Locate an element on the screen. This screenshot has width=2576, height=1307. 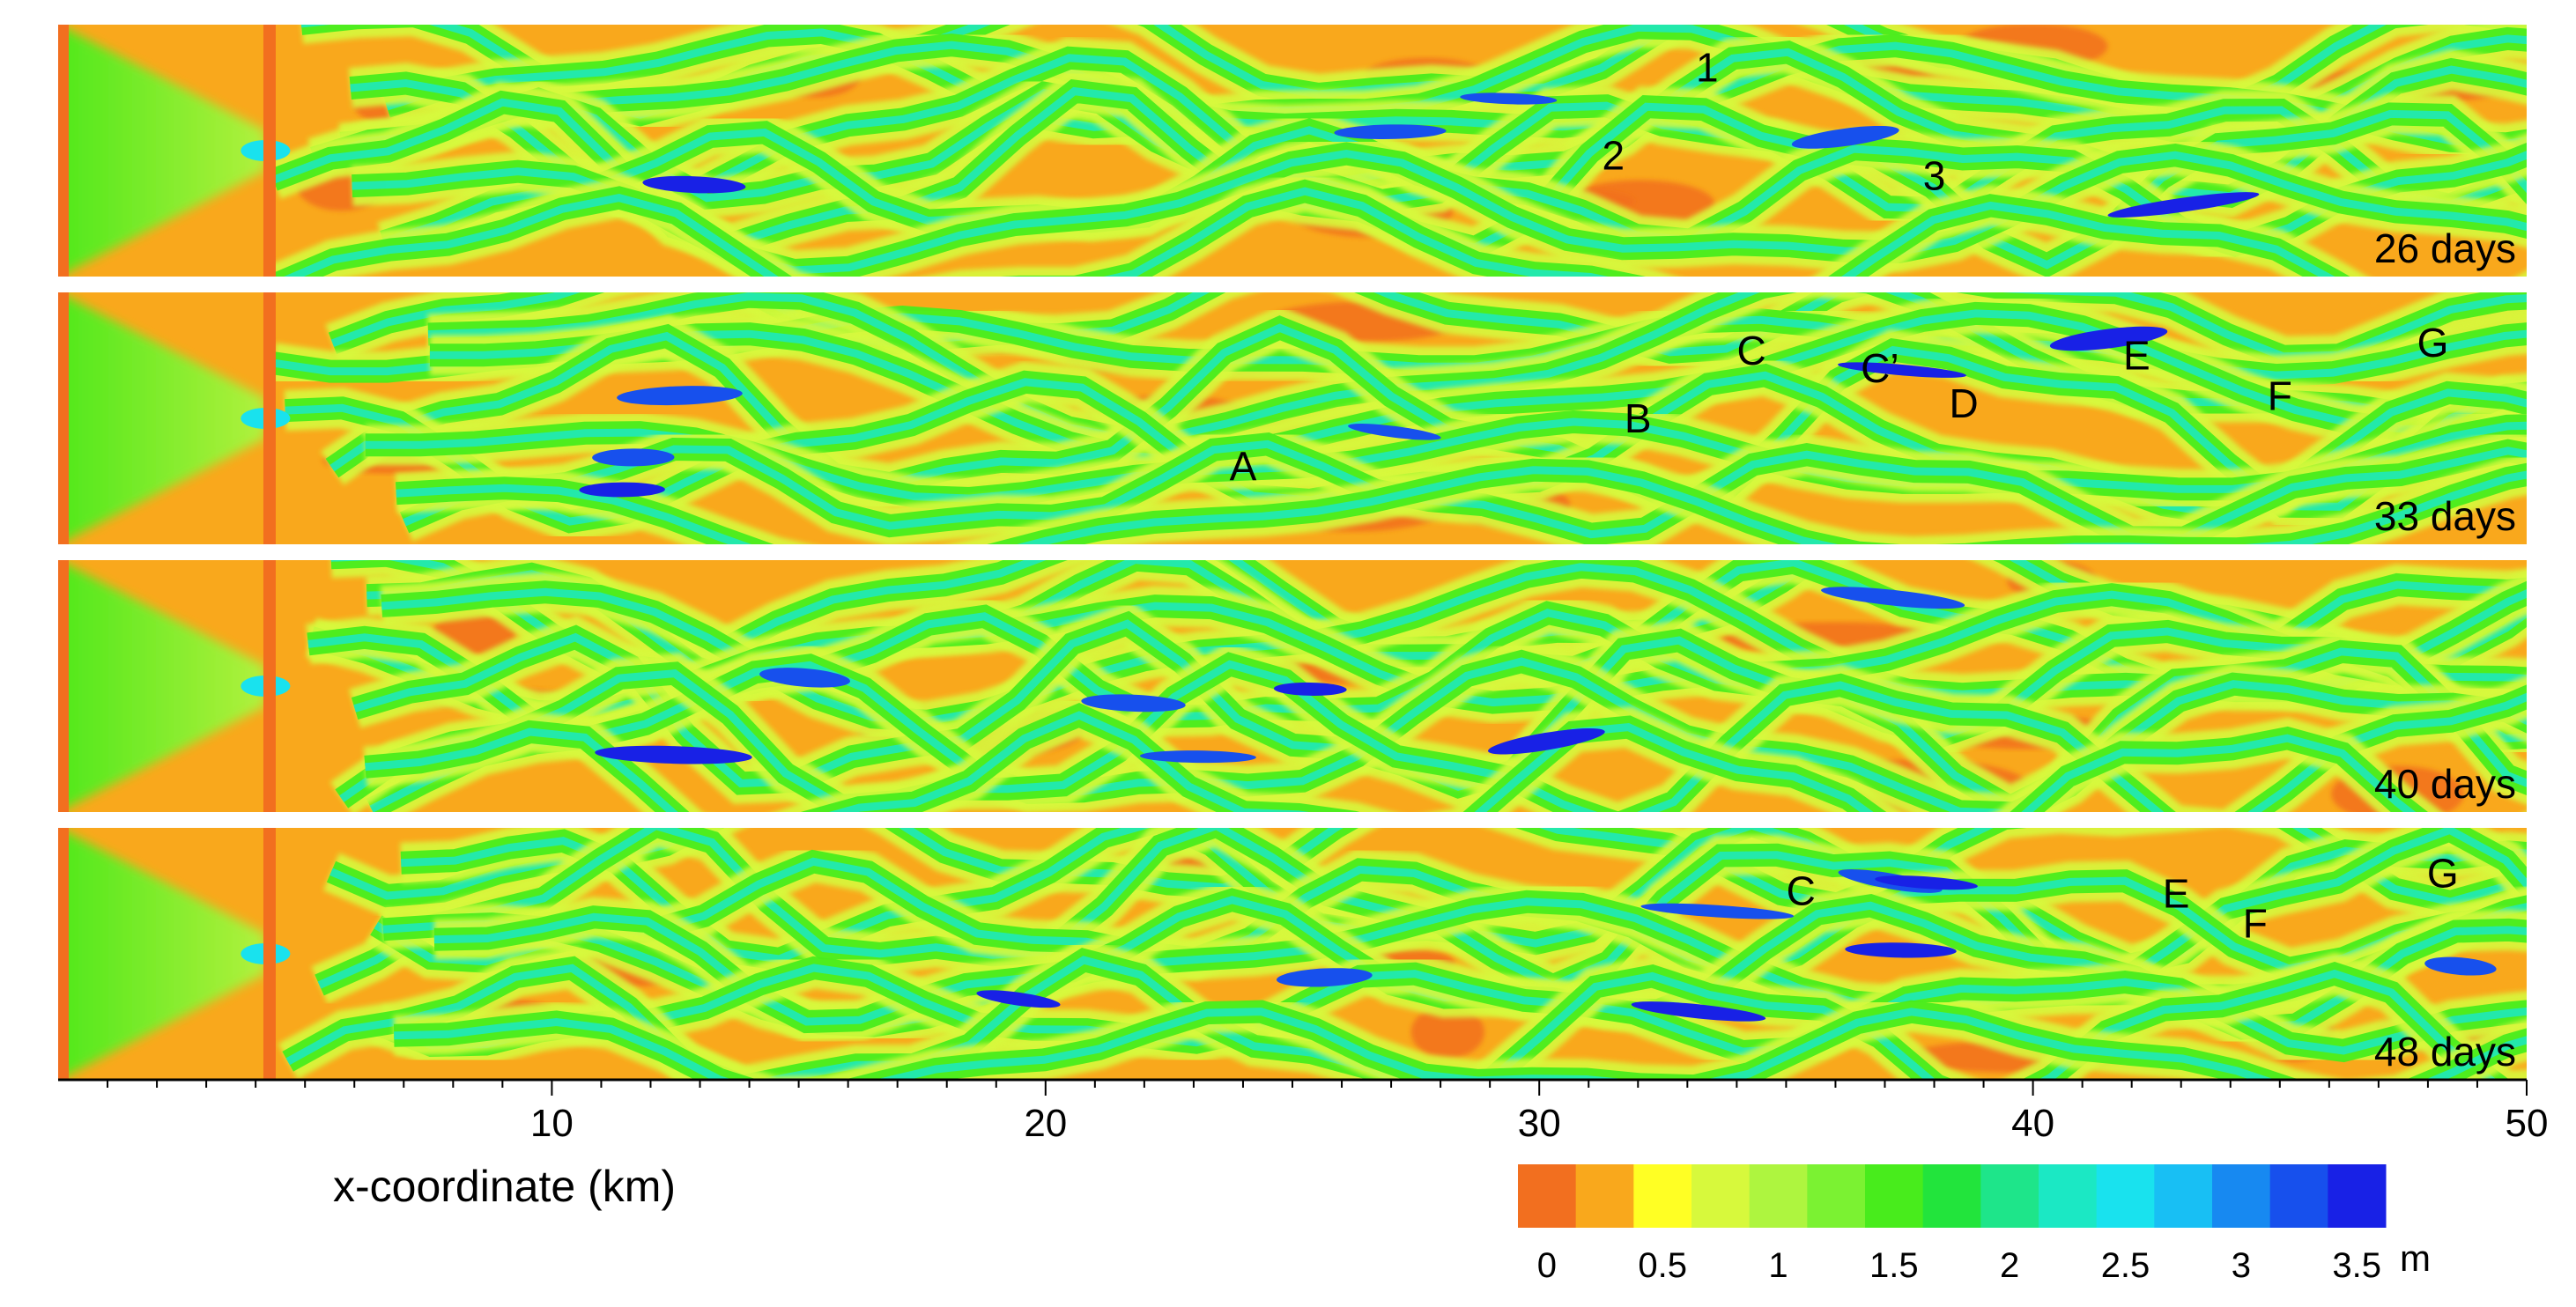
colorbar-cells is located at coordinates (1952, 1196).